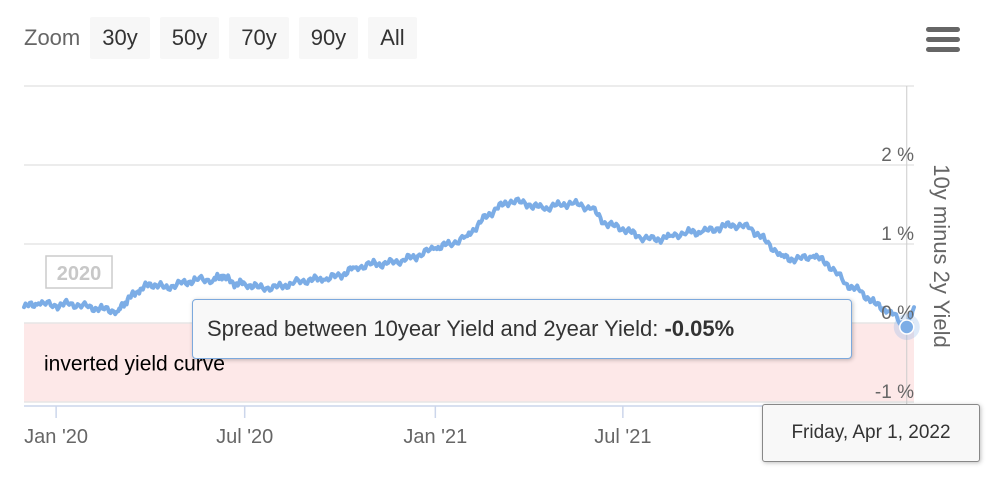  What do you see at coordinates (189, 38) in the screenshot?
I see `zoom-50y-button: 50y` at bounding box center [189, 38].